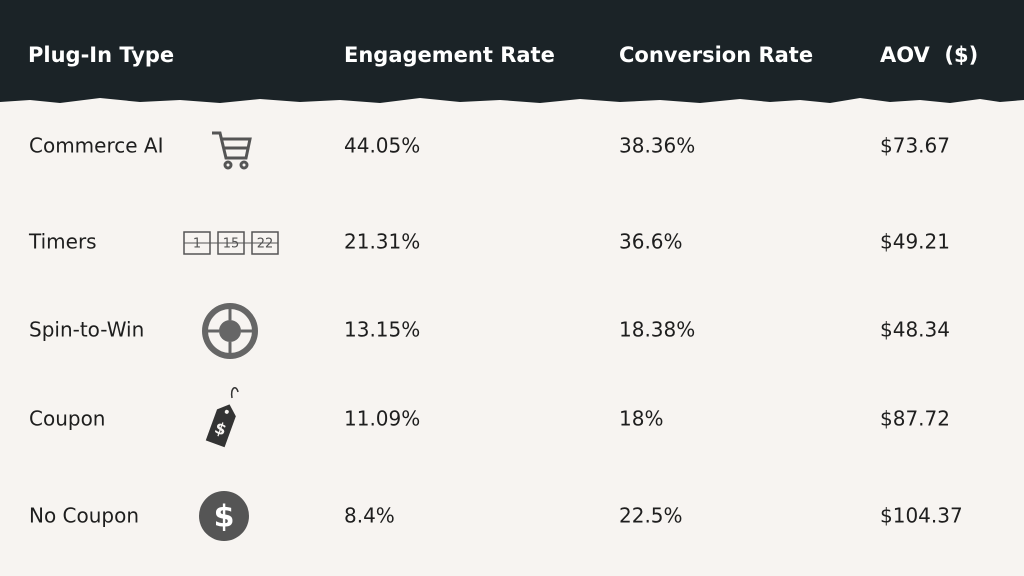 The image size is (1024, 576). Describe the element at coordinates (915, 419) in the screenshot. I see `cell: $87.72` at that location.